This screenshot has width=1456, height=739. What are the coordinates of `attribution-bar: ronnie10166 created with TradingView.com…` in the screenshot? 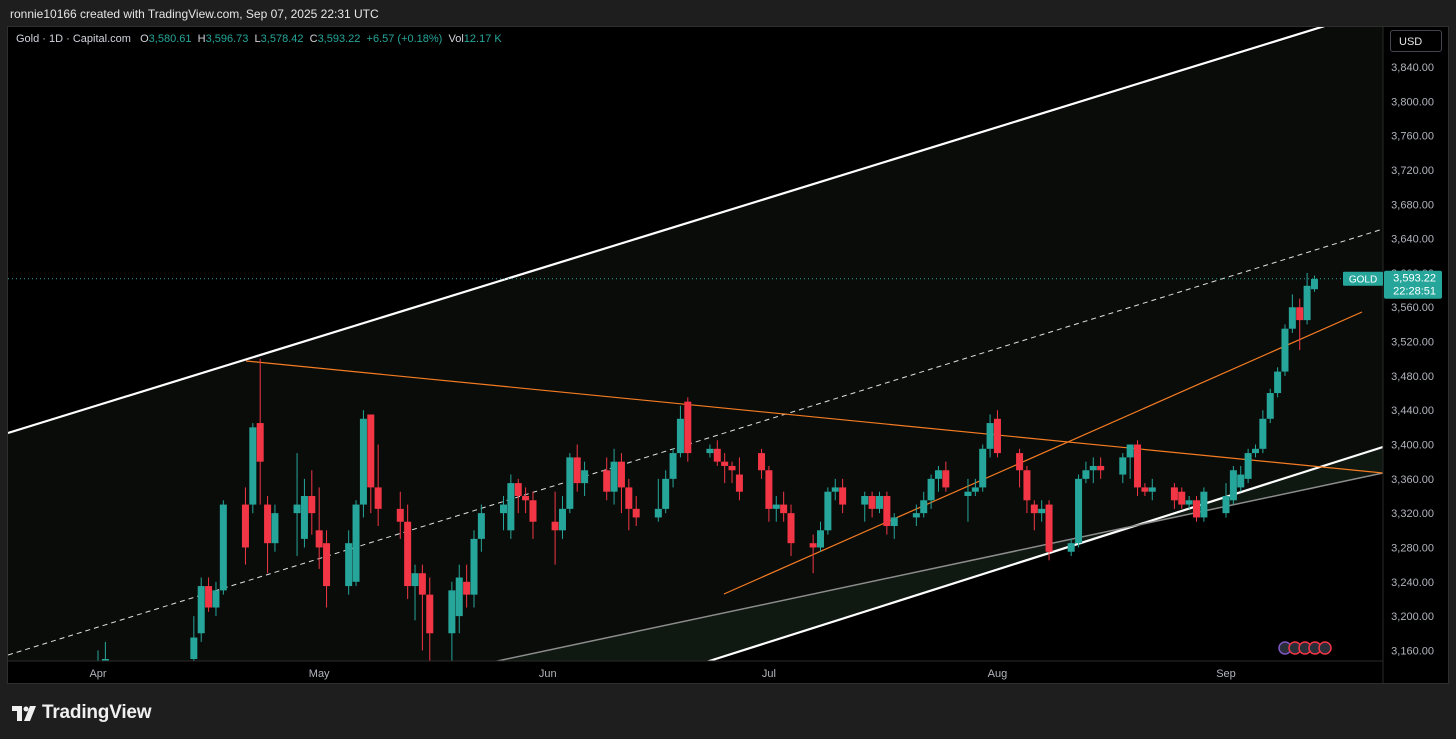 It's located at (728, 13).